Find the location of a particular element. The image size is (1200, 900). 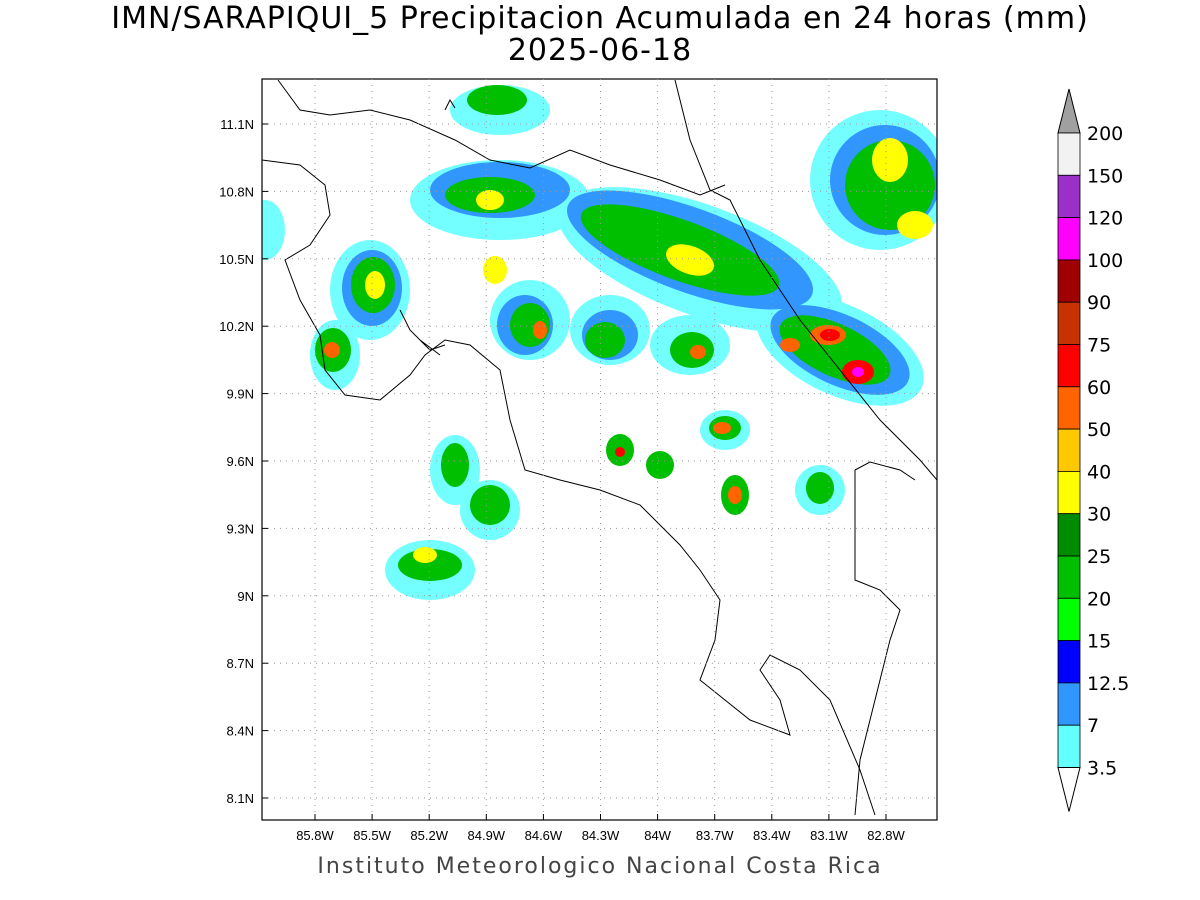

legend-label: 15 is located at coordinates (1099, 642).